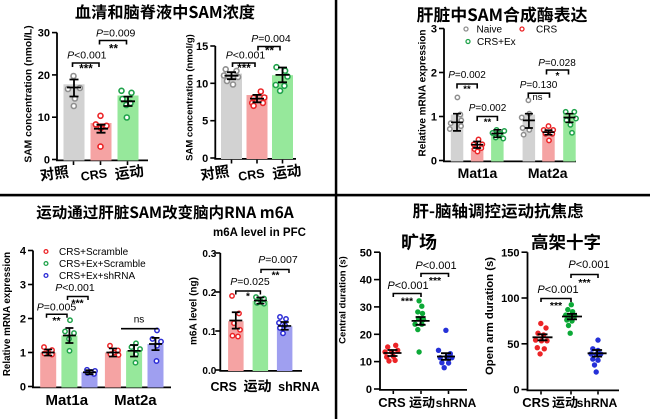 The image size is (650, 419). Describe the element at coordinates (557, 63) in the screenshot. I see `svg-text: P=0.028` at that location.